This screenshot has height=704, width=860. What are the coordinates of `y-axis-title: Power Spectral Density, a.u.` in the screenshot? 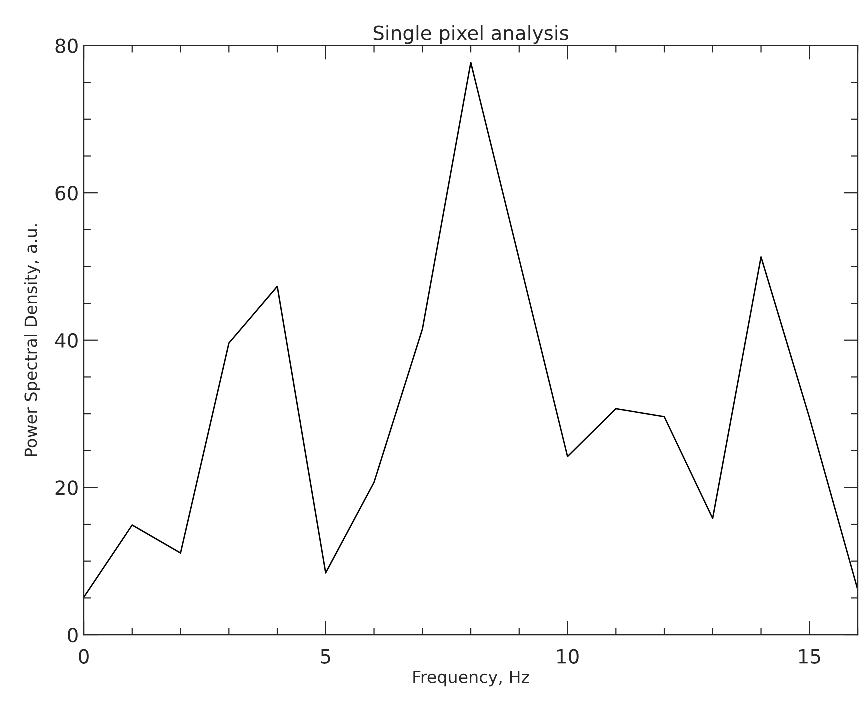 It's located at (32, 340).